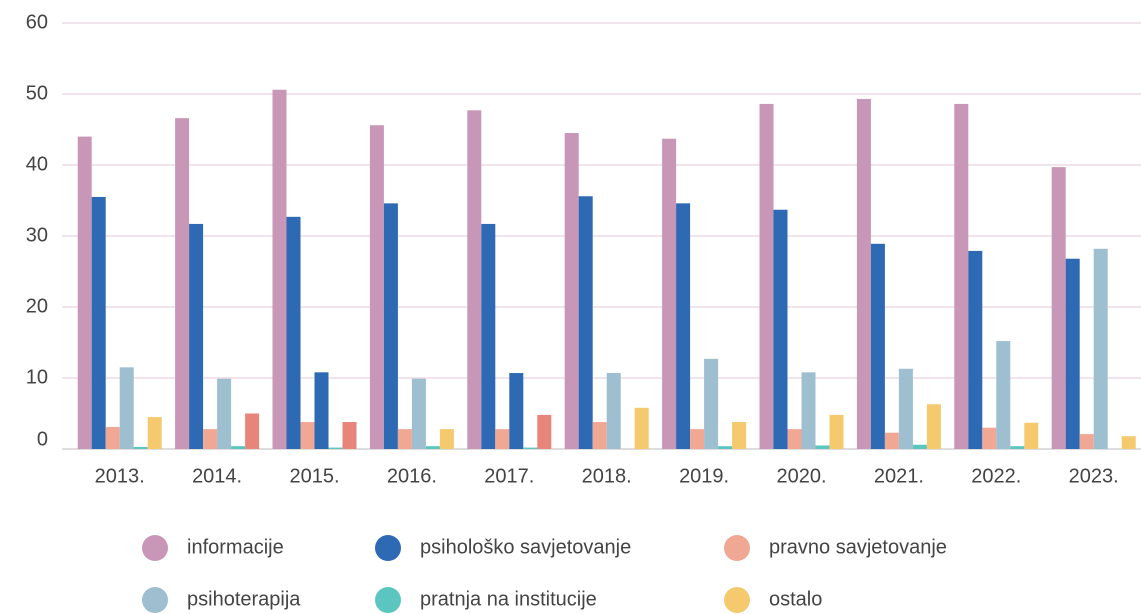 This screenshot has width=1141, height=614. What do you see at coordinates (235, 547) in the screenshot?
I see `legend-label: informacije` at bounding box center [235, 547].